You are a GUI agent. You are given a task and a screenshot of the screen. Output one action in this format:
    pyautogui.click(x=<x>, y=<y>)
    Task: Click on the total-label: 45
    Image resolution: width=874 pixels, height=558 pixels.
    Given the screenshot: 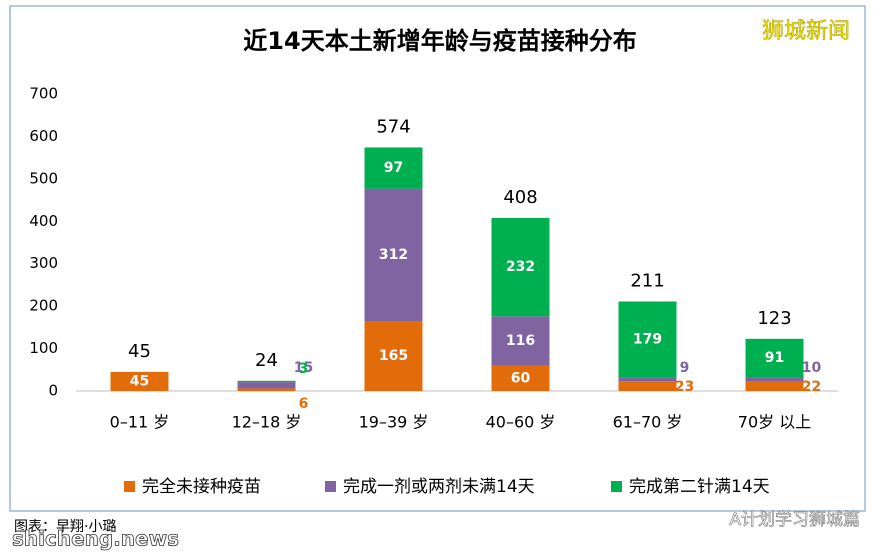 What is the action you would take?
    pyautogui.click(x=139, y=351)
    